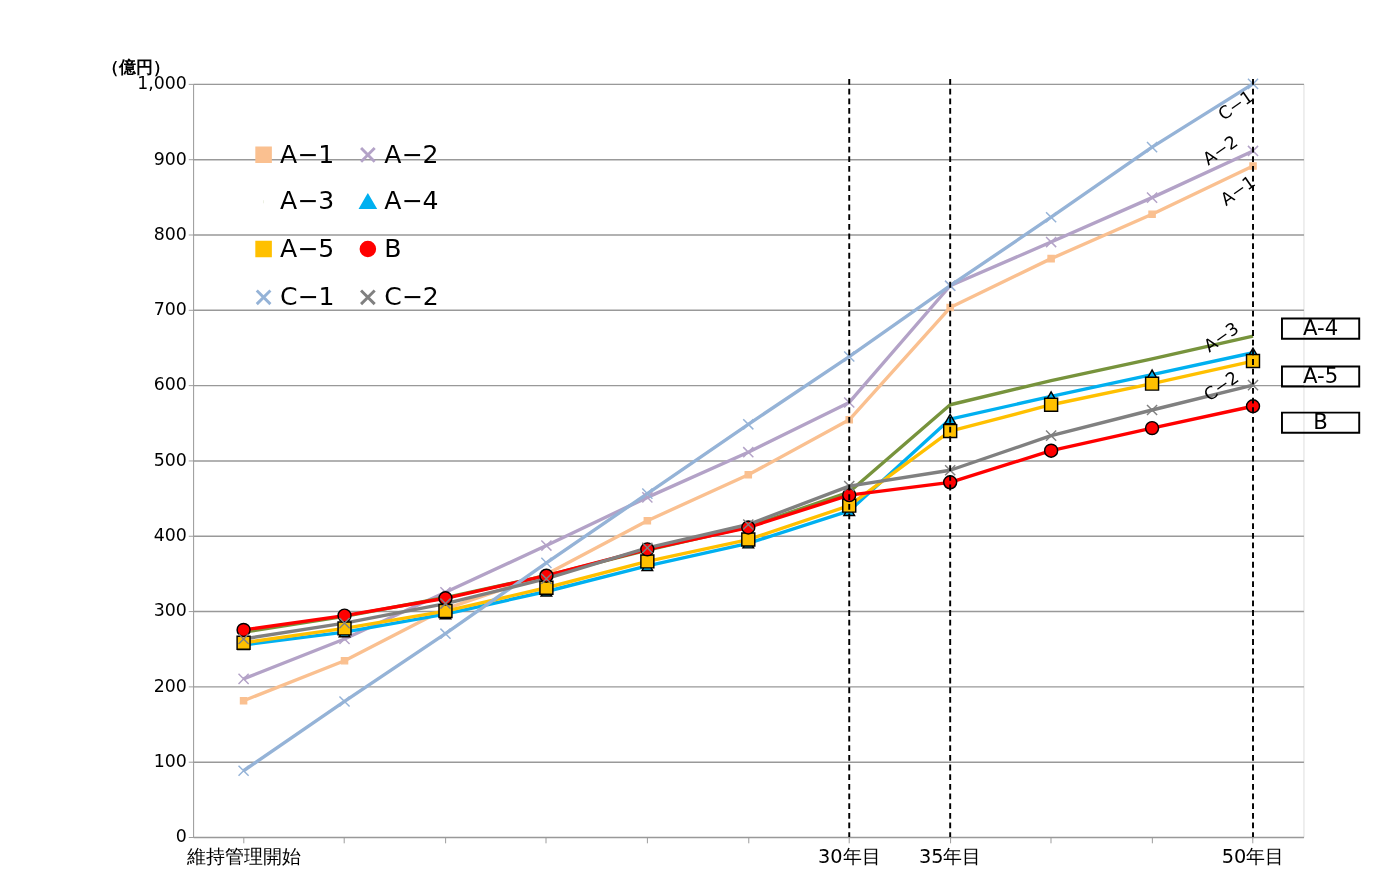 The width and height of the screenshot is (1373, 885). Describe the element at coordinates (170, 158) in the screenshot. I see `y-tick-label: 900` at that location.